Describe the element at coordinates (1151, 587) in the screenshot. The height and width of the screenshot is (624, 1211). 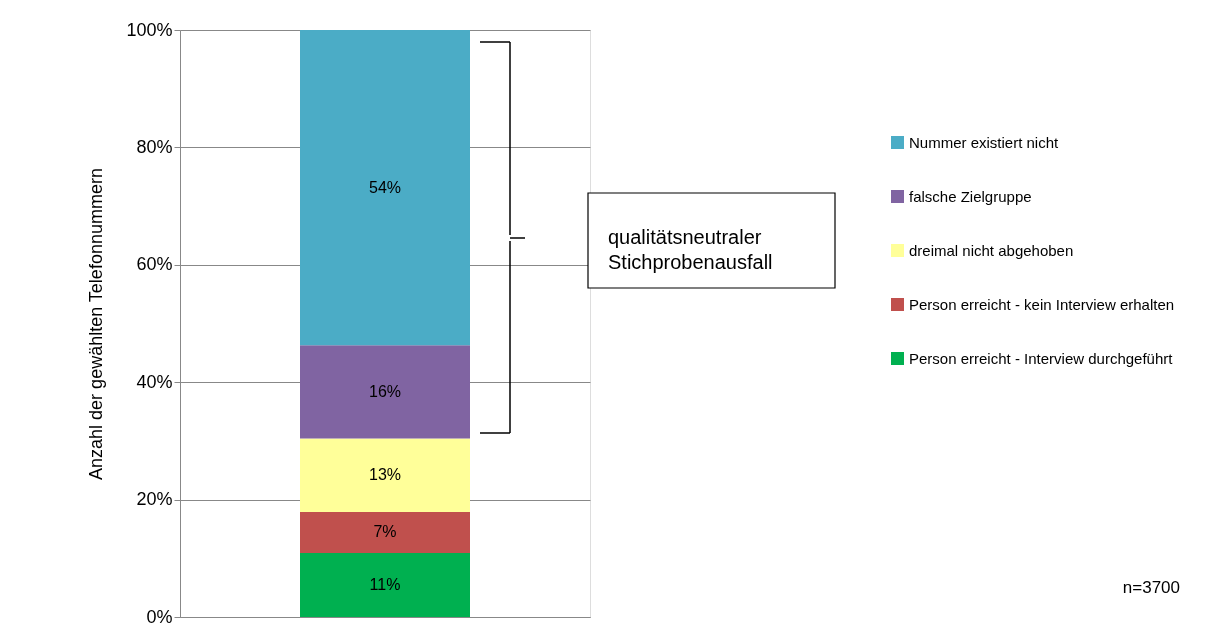
I see `text: n=3700` at that location.